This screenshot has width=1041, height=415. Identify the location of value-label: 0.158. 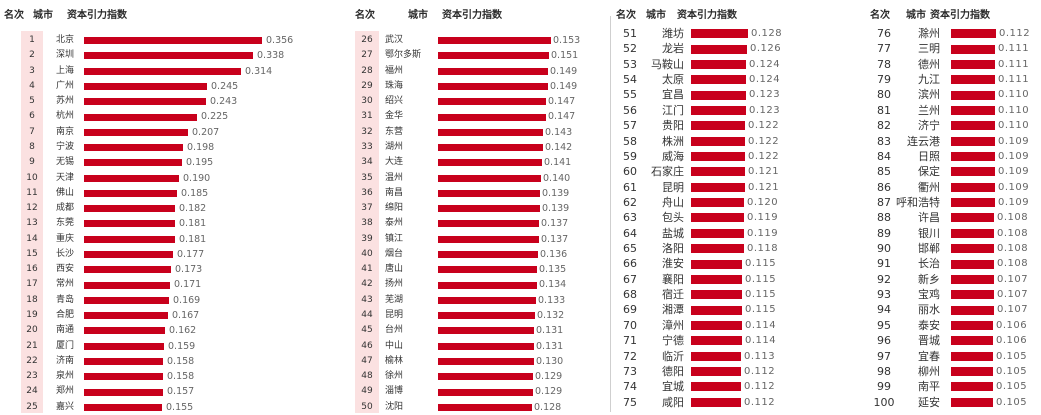
(181, 361).